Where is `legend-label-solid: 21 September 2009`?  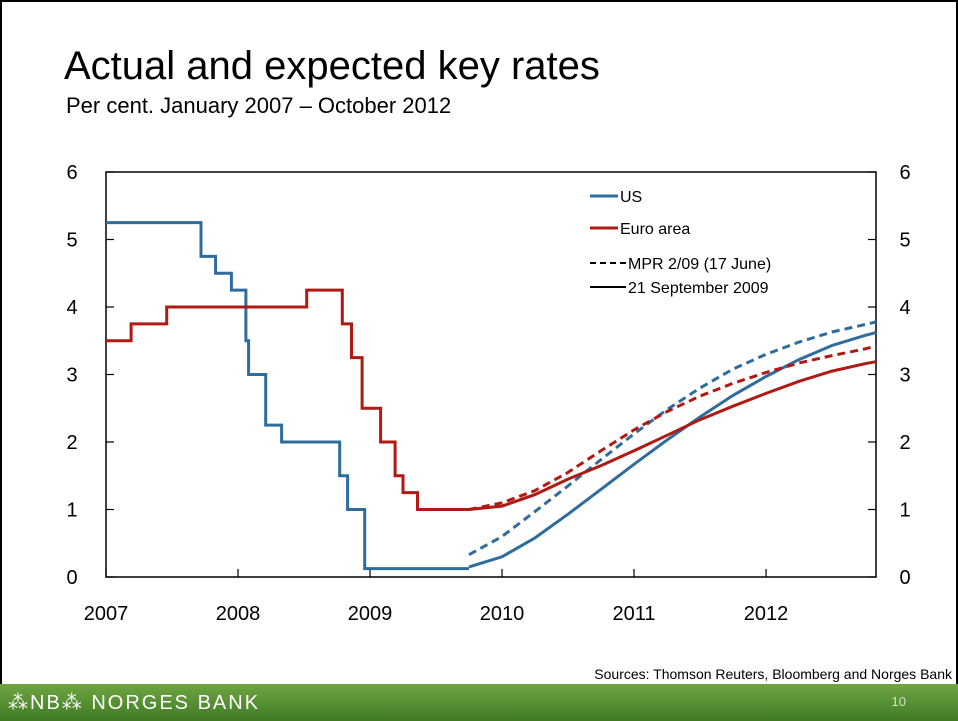
legend-label-solid: 21 September 2009 is located at coordinates (698, 288).